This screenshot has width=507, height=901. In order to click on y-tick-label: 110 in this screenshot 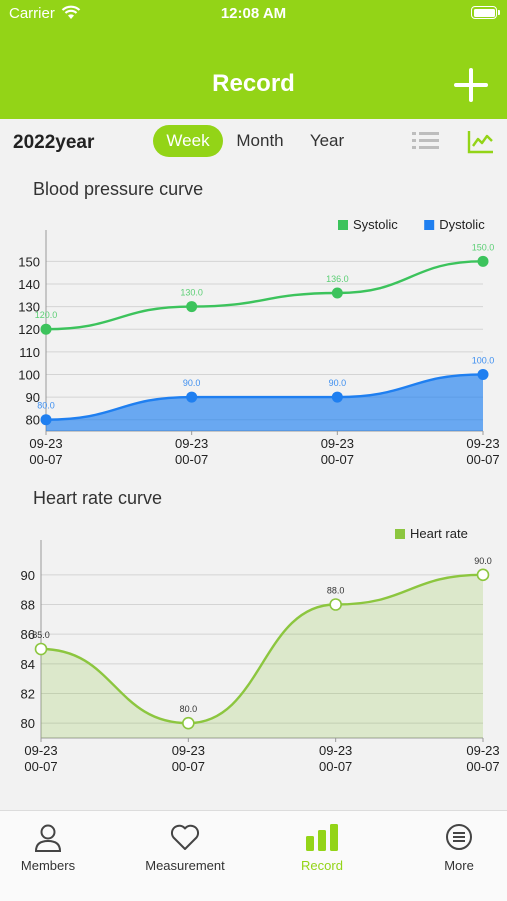, I will do `click(29, 352)`.